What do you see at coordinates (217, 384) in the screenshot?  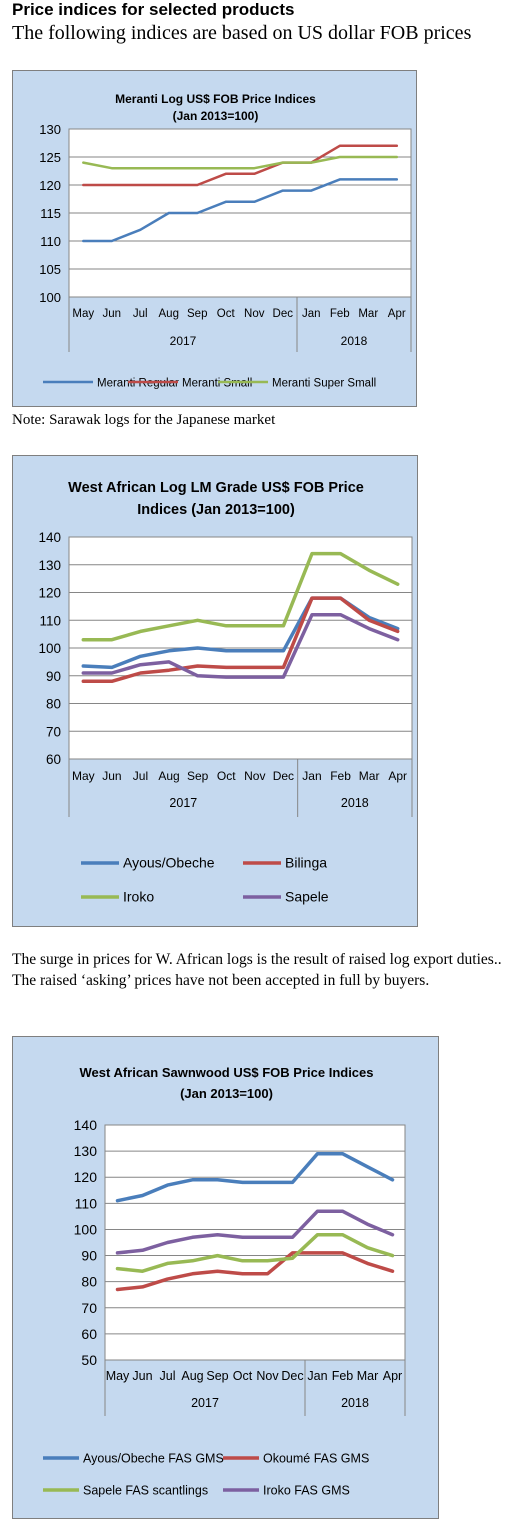 I see `legend-label: Meranti Small` at bounding box center [217, 384].